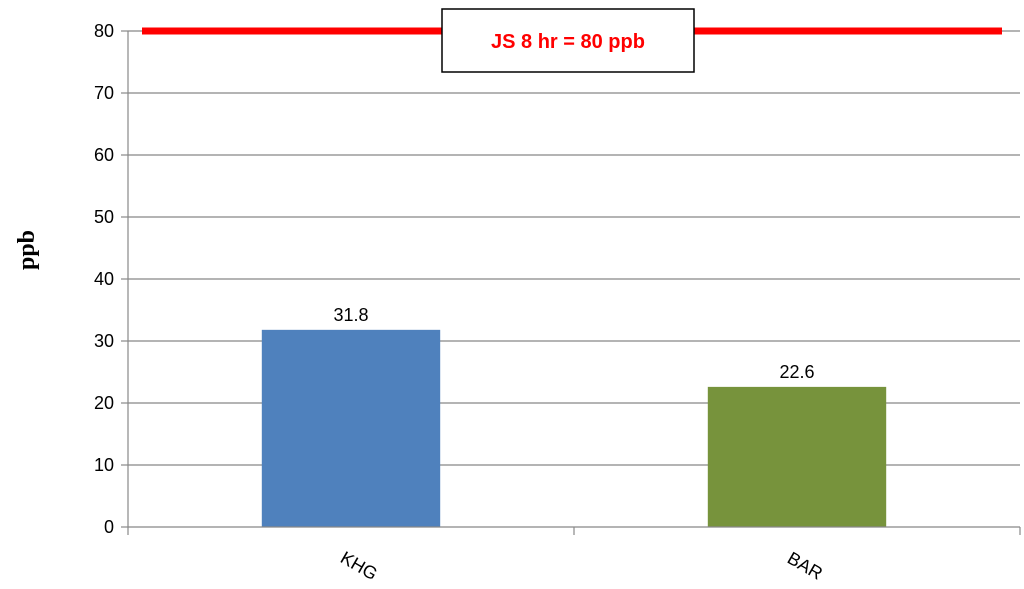 The width and height of the screenshot is (1024, 589). What do you see at coordinates (796, 372) in the screenshot?
I see `data-label-bar: 22.6` at bounding box center [796, 372].